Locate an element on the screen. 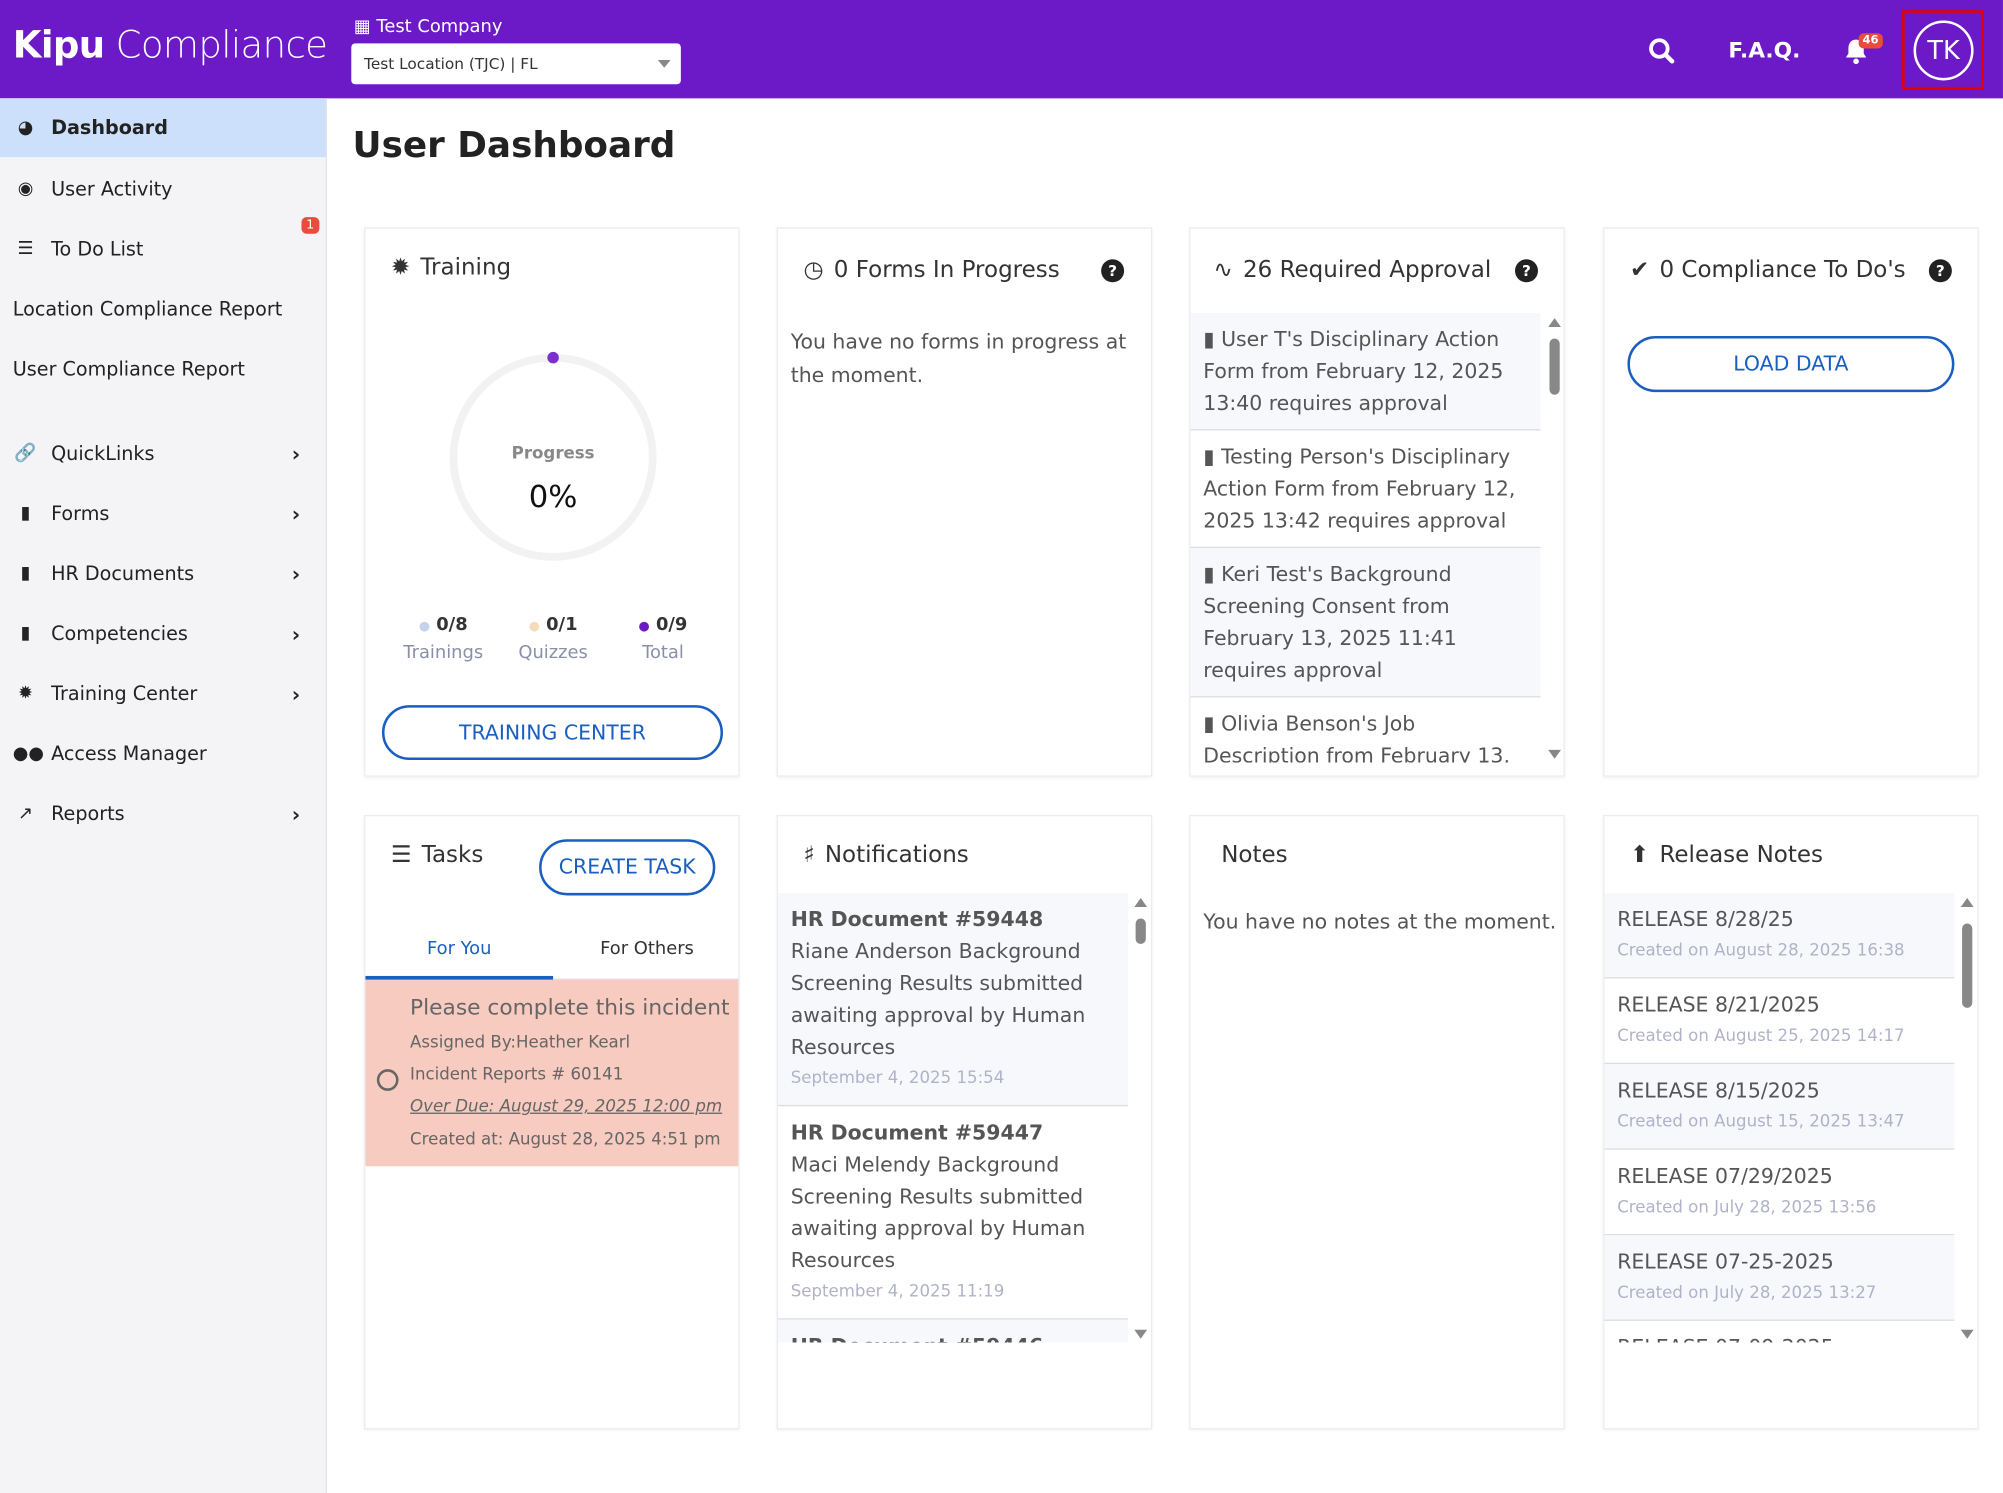 The image size is (2003, 1493). training-center-button: TRAINING CENTER is located at coordinates (552, 733).